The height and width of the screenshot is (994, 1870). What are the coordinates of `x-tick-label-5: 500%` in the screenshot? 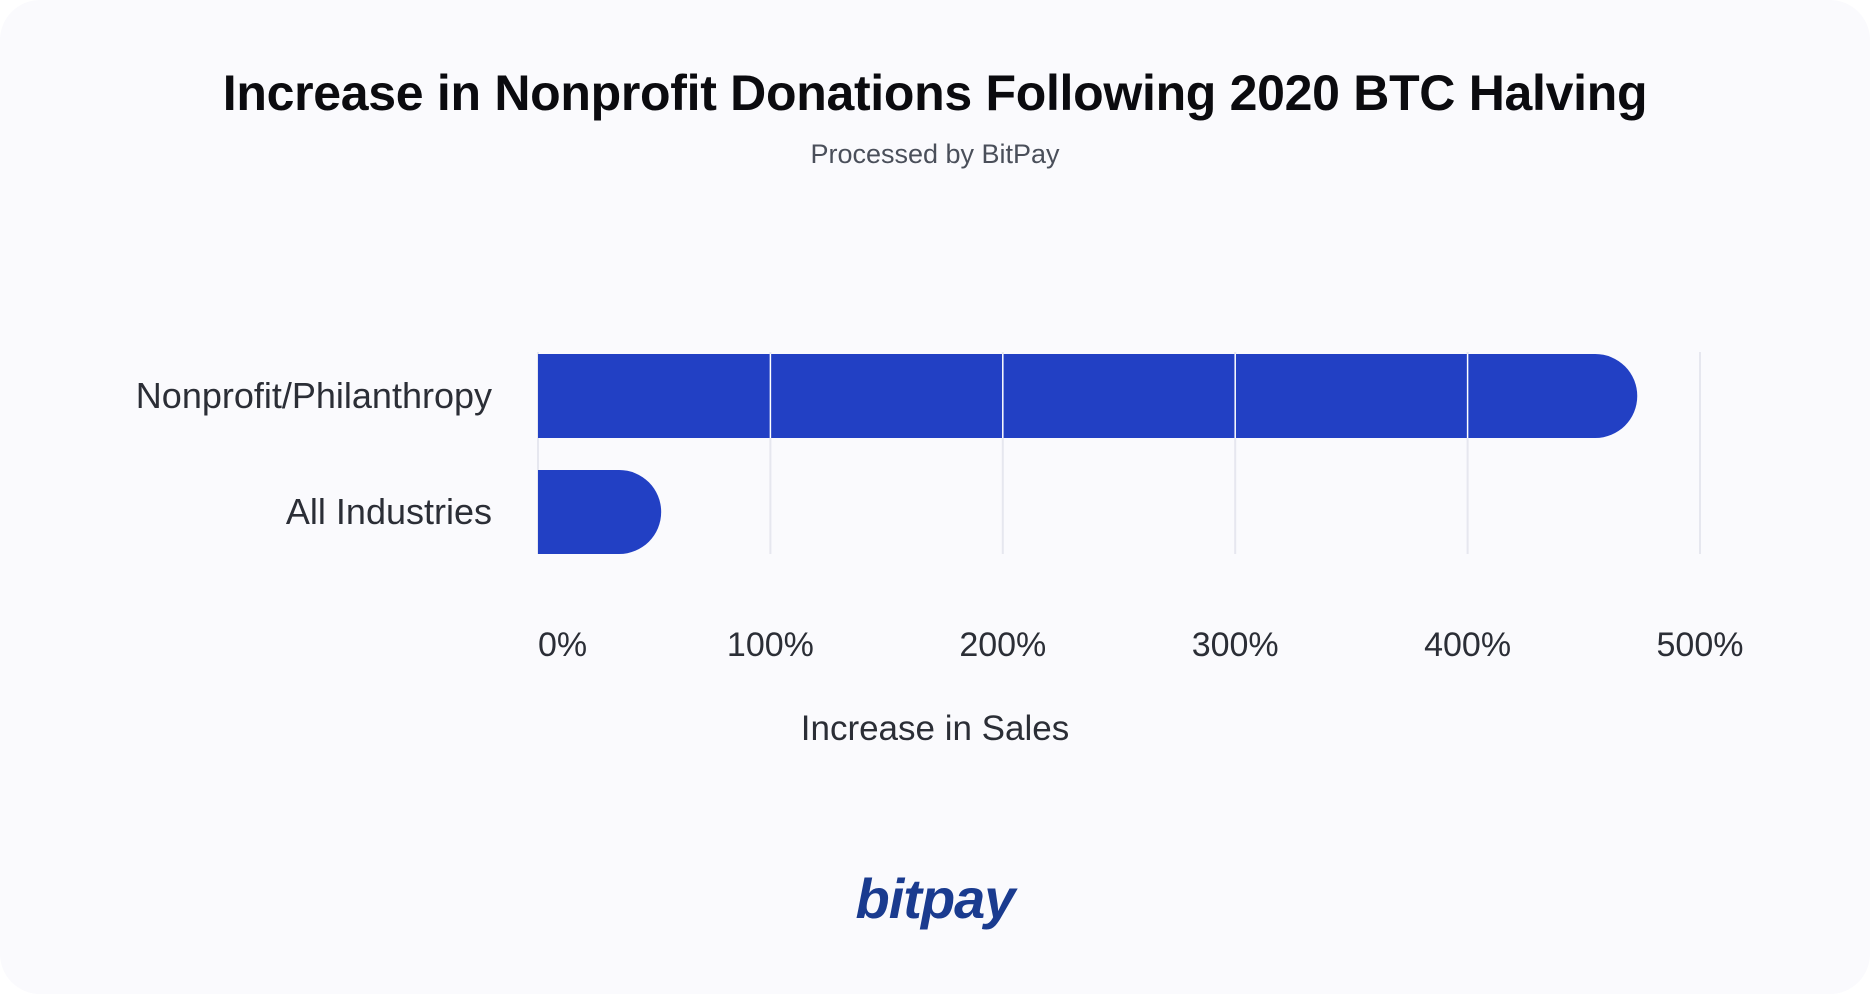 It's located at (1700, 645).